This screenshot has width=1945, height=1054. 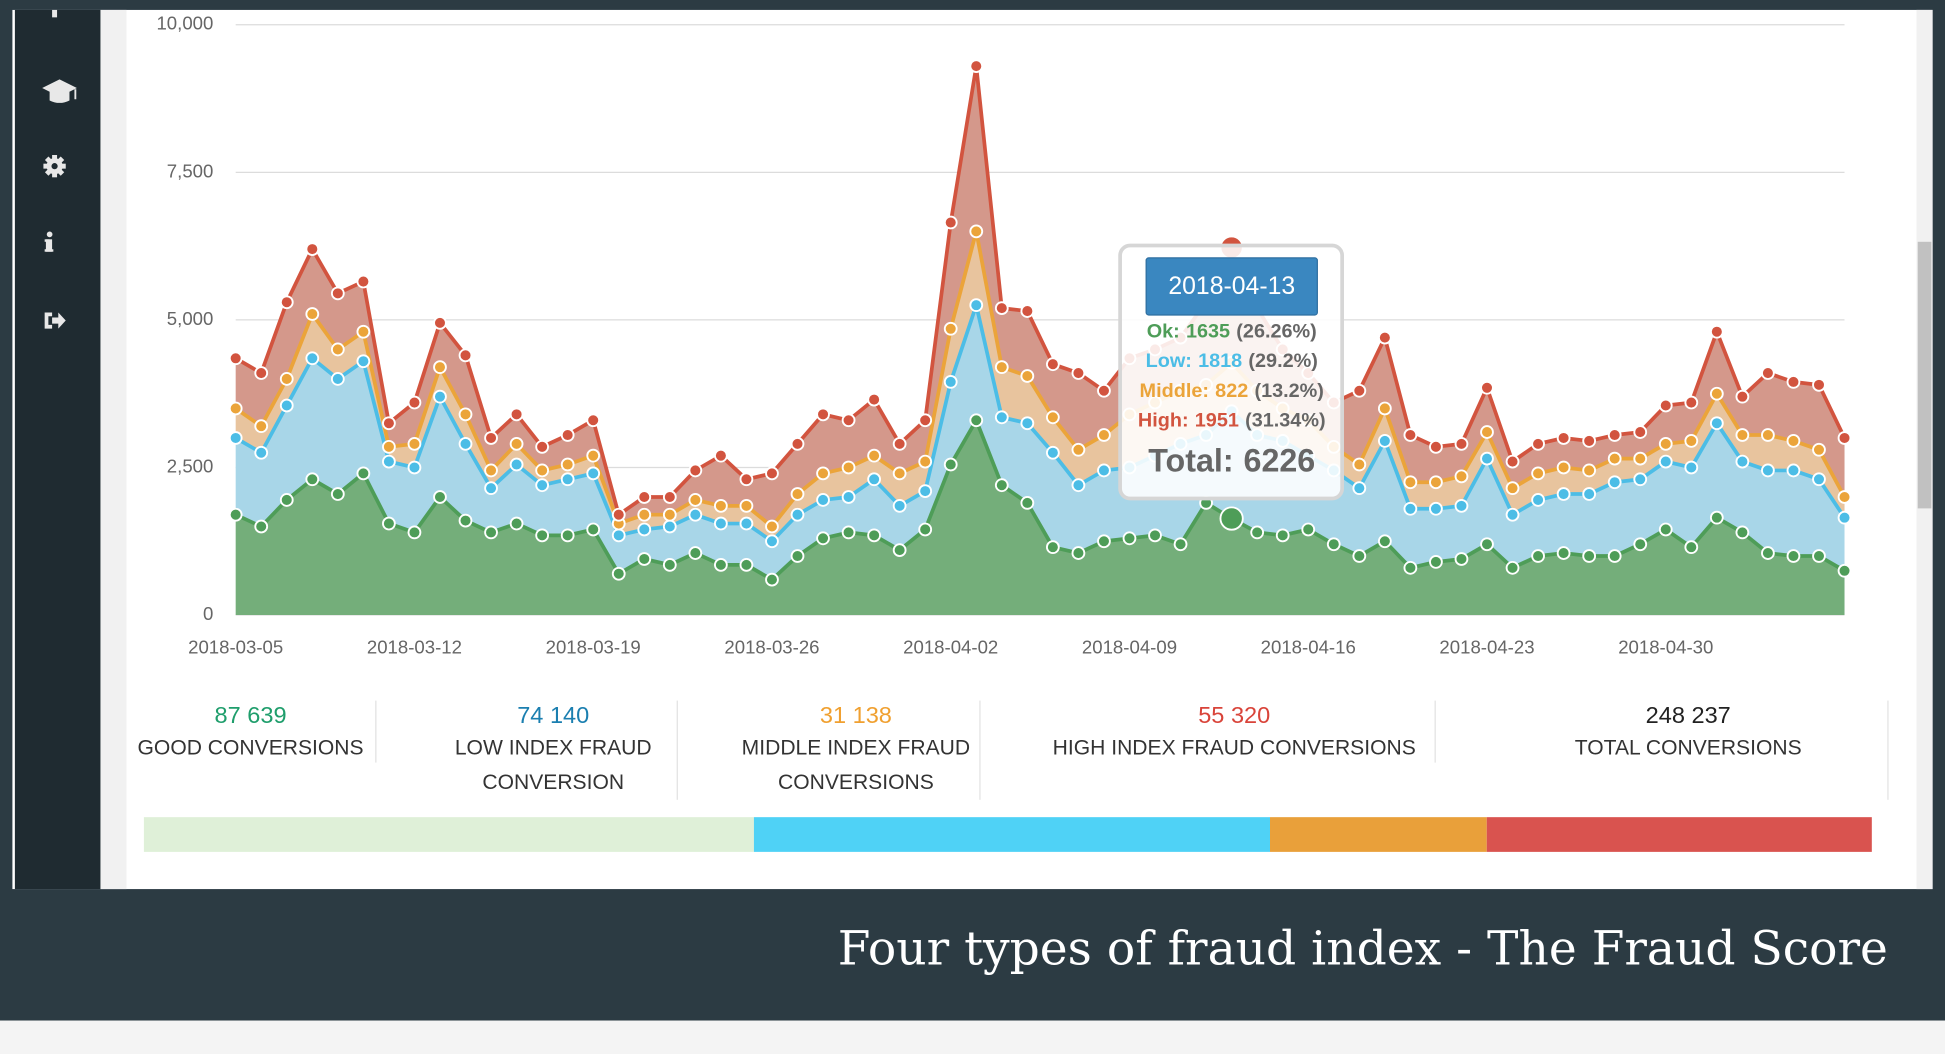 I want to click on y-tick-label: 7,500, so click(x=190, y=170).